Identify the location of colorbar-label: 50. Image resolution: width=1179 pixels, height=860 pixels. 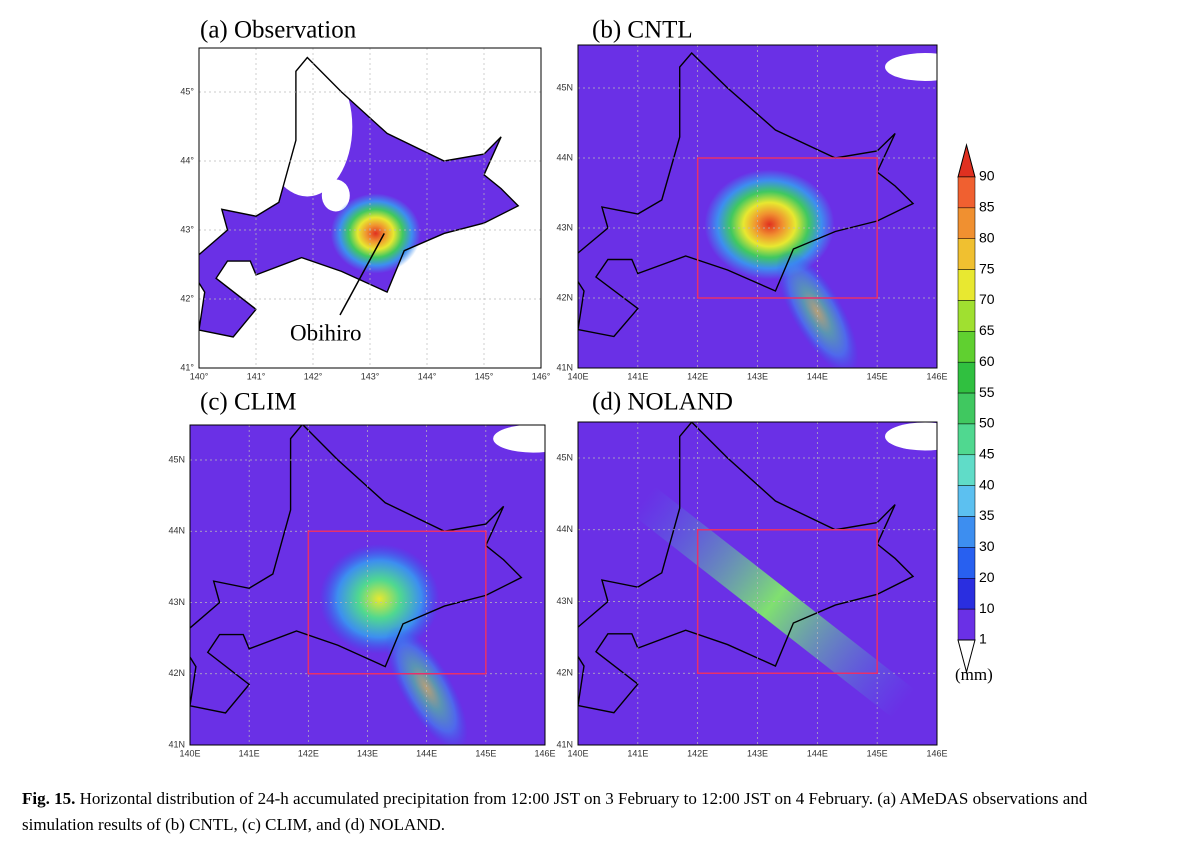
(987, 423).